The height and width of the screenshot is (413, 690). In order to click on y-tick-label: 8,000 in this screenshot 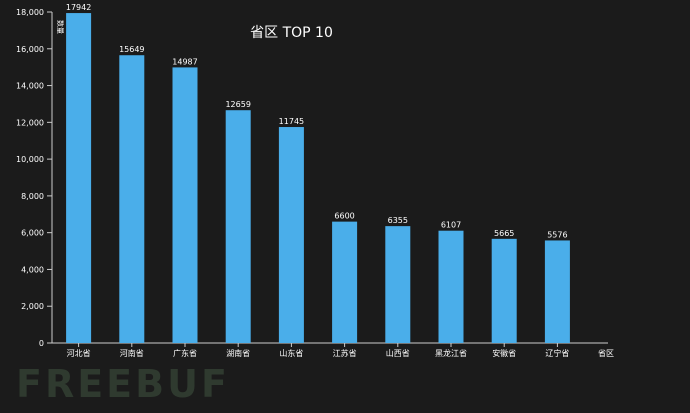, I will do `click(32, 196)`.